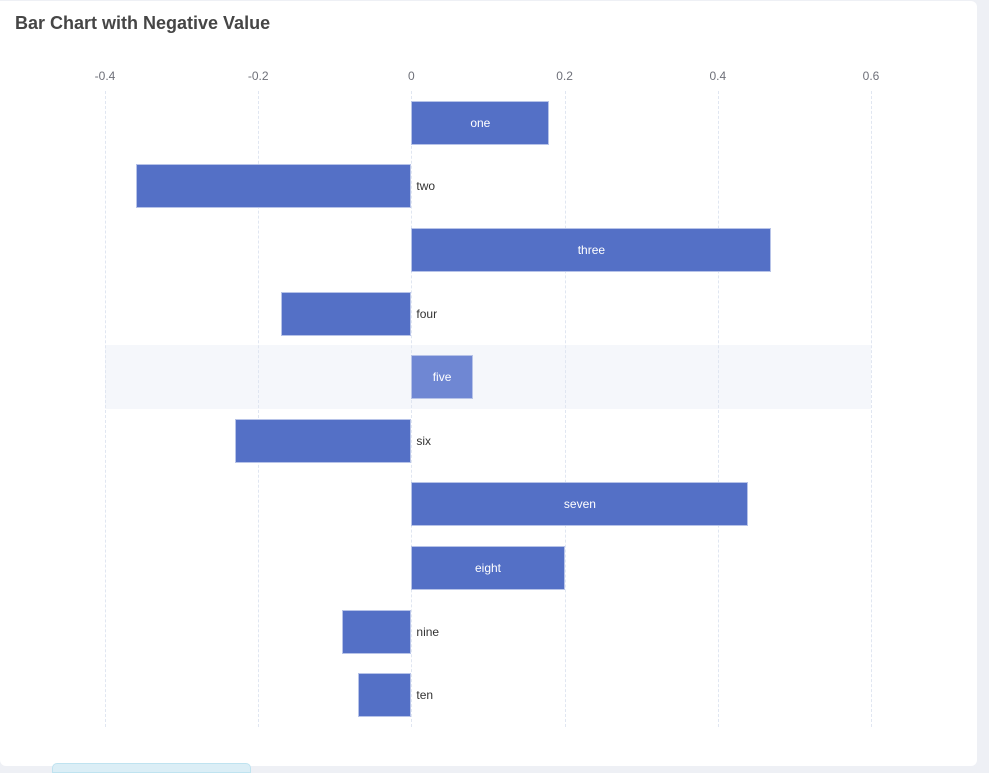  Describe the element at coordinates (488, 377) in the screenshot. I see `hover-highlight-band` at that location.